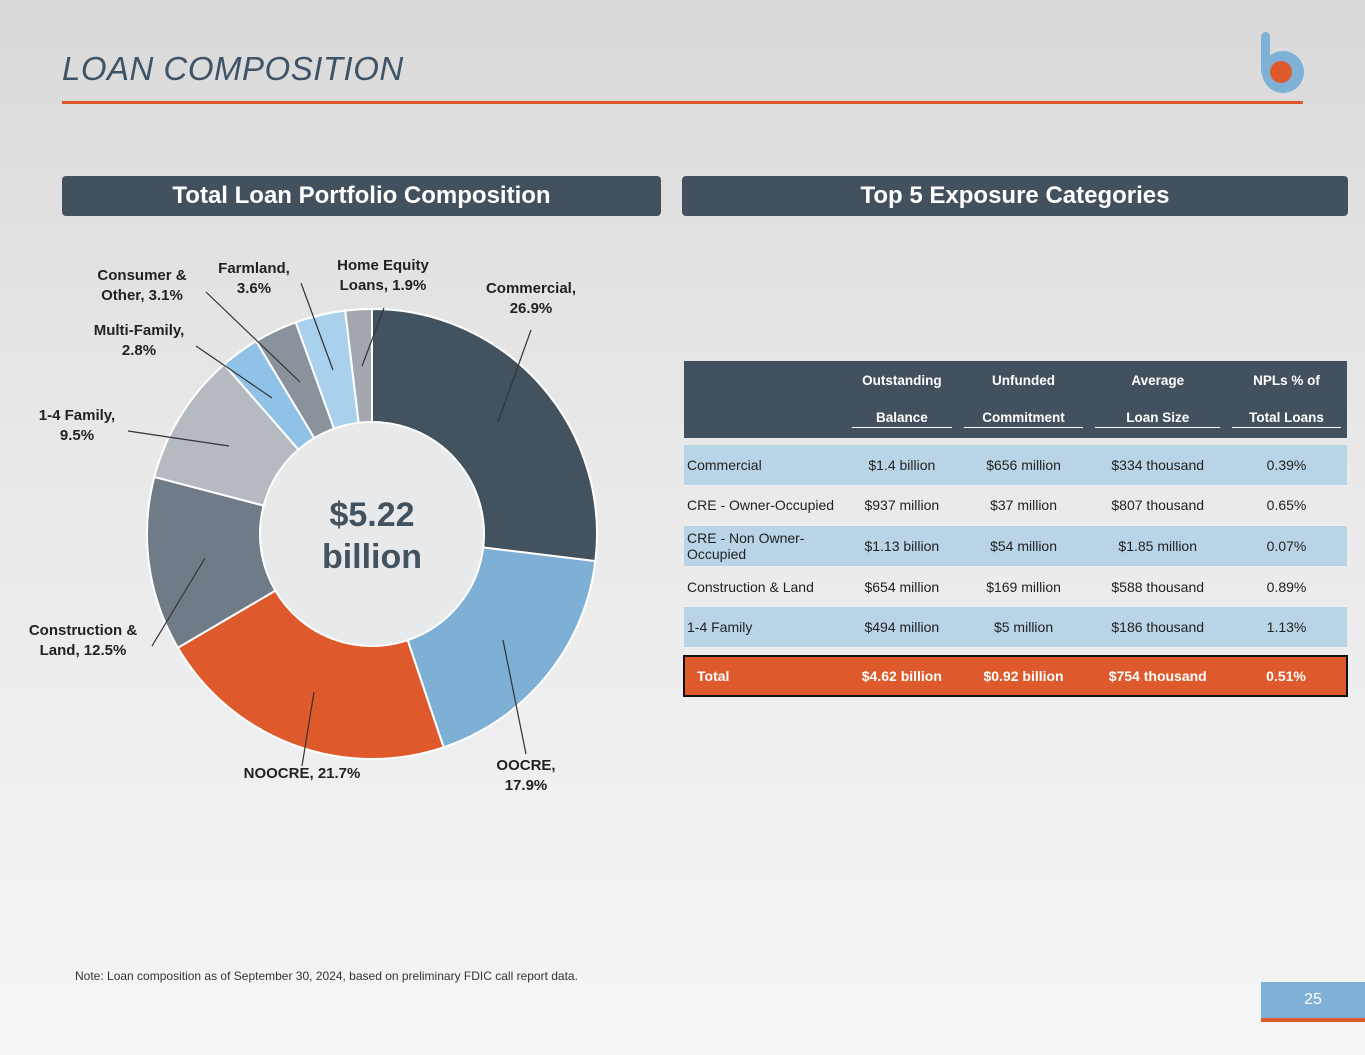  What do you see at coordinates (1023, 465) in the screenshot?
I see `row-unfunded: $656 million` at bounding box center [1023, 465].